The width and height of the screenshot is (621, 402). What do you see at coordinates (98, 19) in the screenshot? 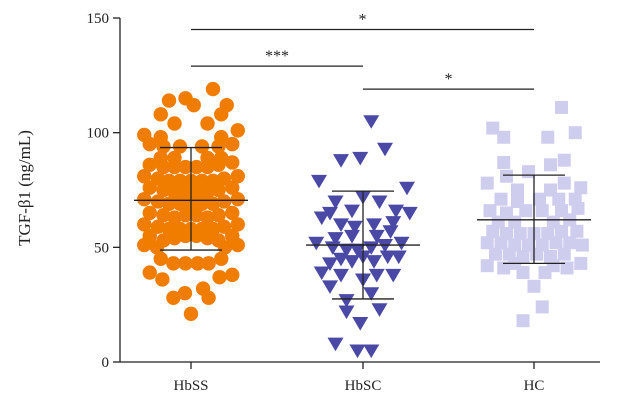
I see `y-tick-label: 150` at bounding box center [98, 19].